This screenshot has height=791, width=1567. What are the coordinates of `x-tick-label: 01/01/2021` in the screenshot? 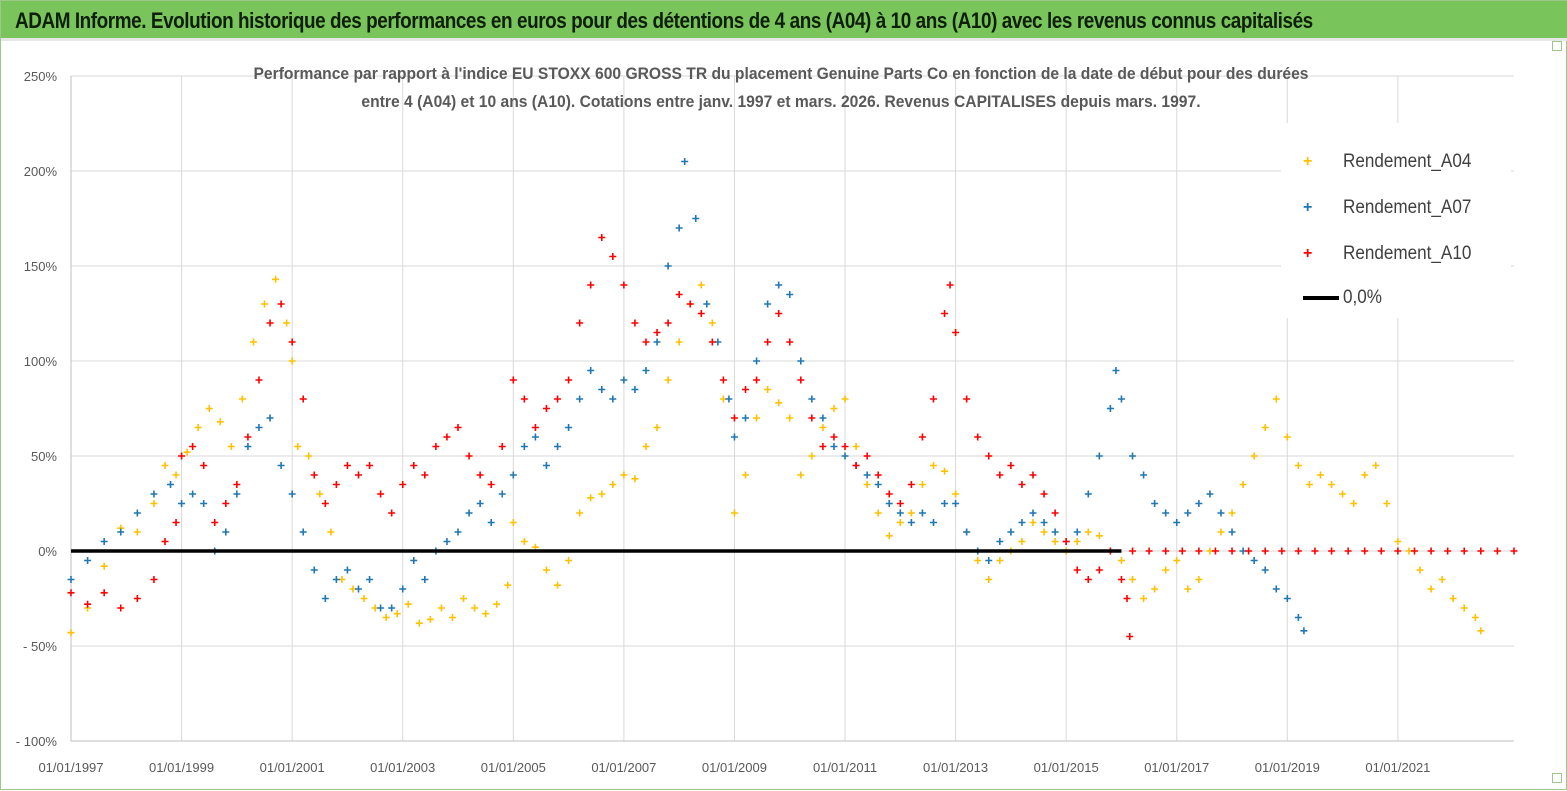 It's located at (1397, 767).